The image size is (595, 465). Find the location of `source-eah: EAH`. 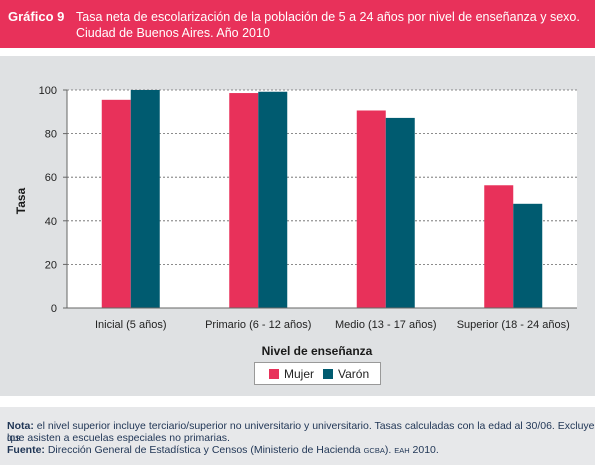

source-eah: EAH is located at coordinates (402, 450).